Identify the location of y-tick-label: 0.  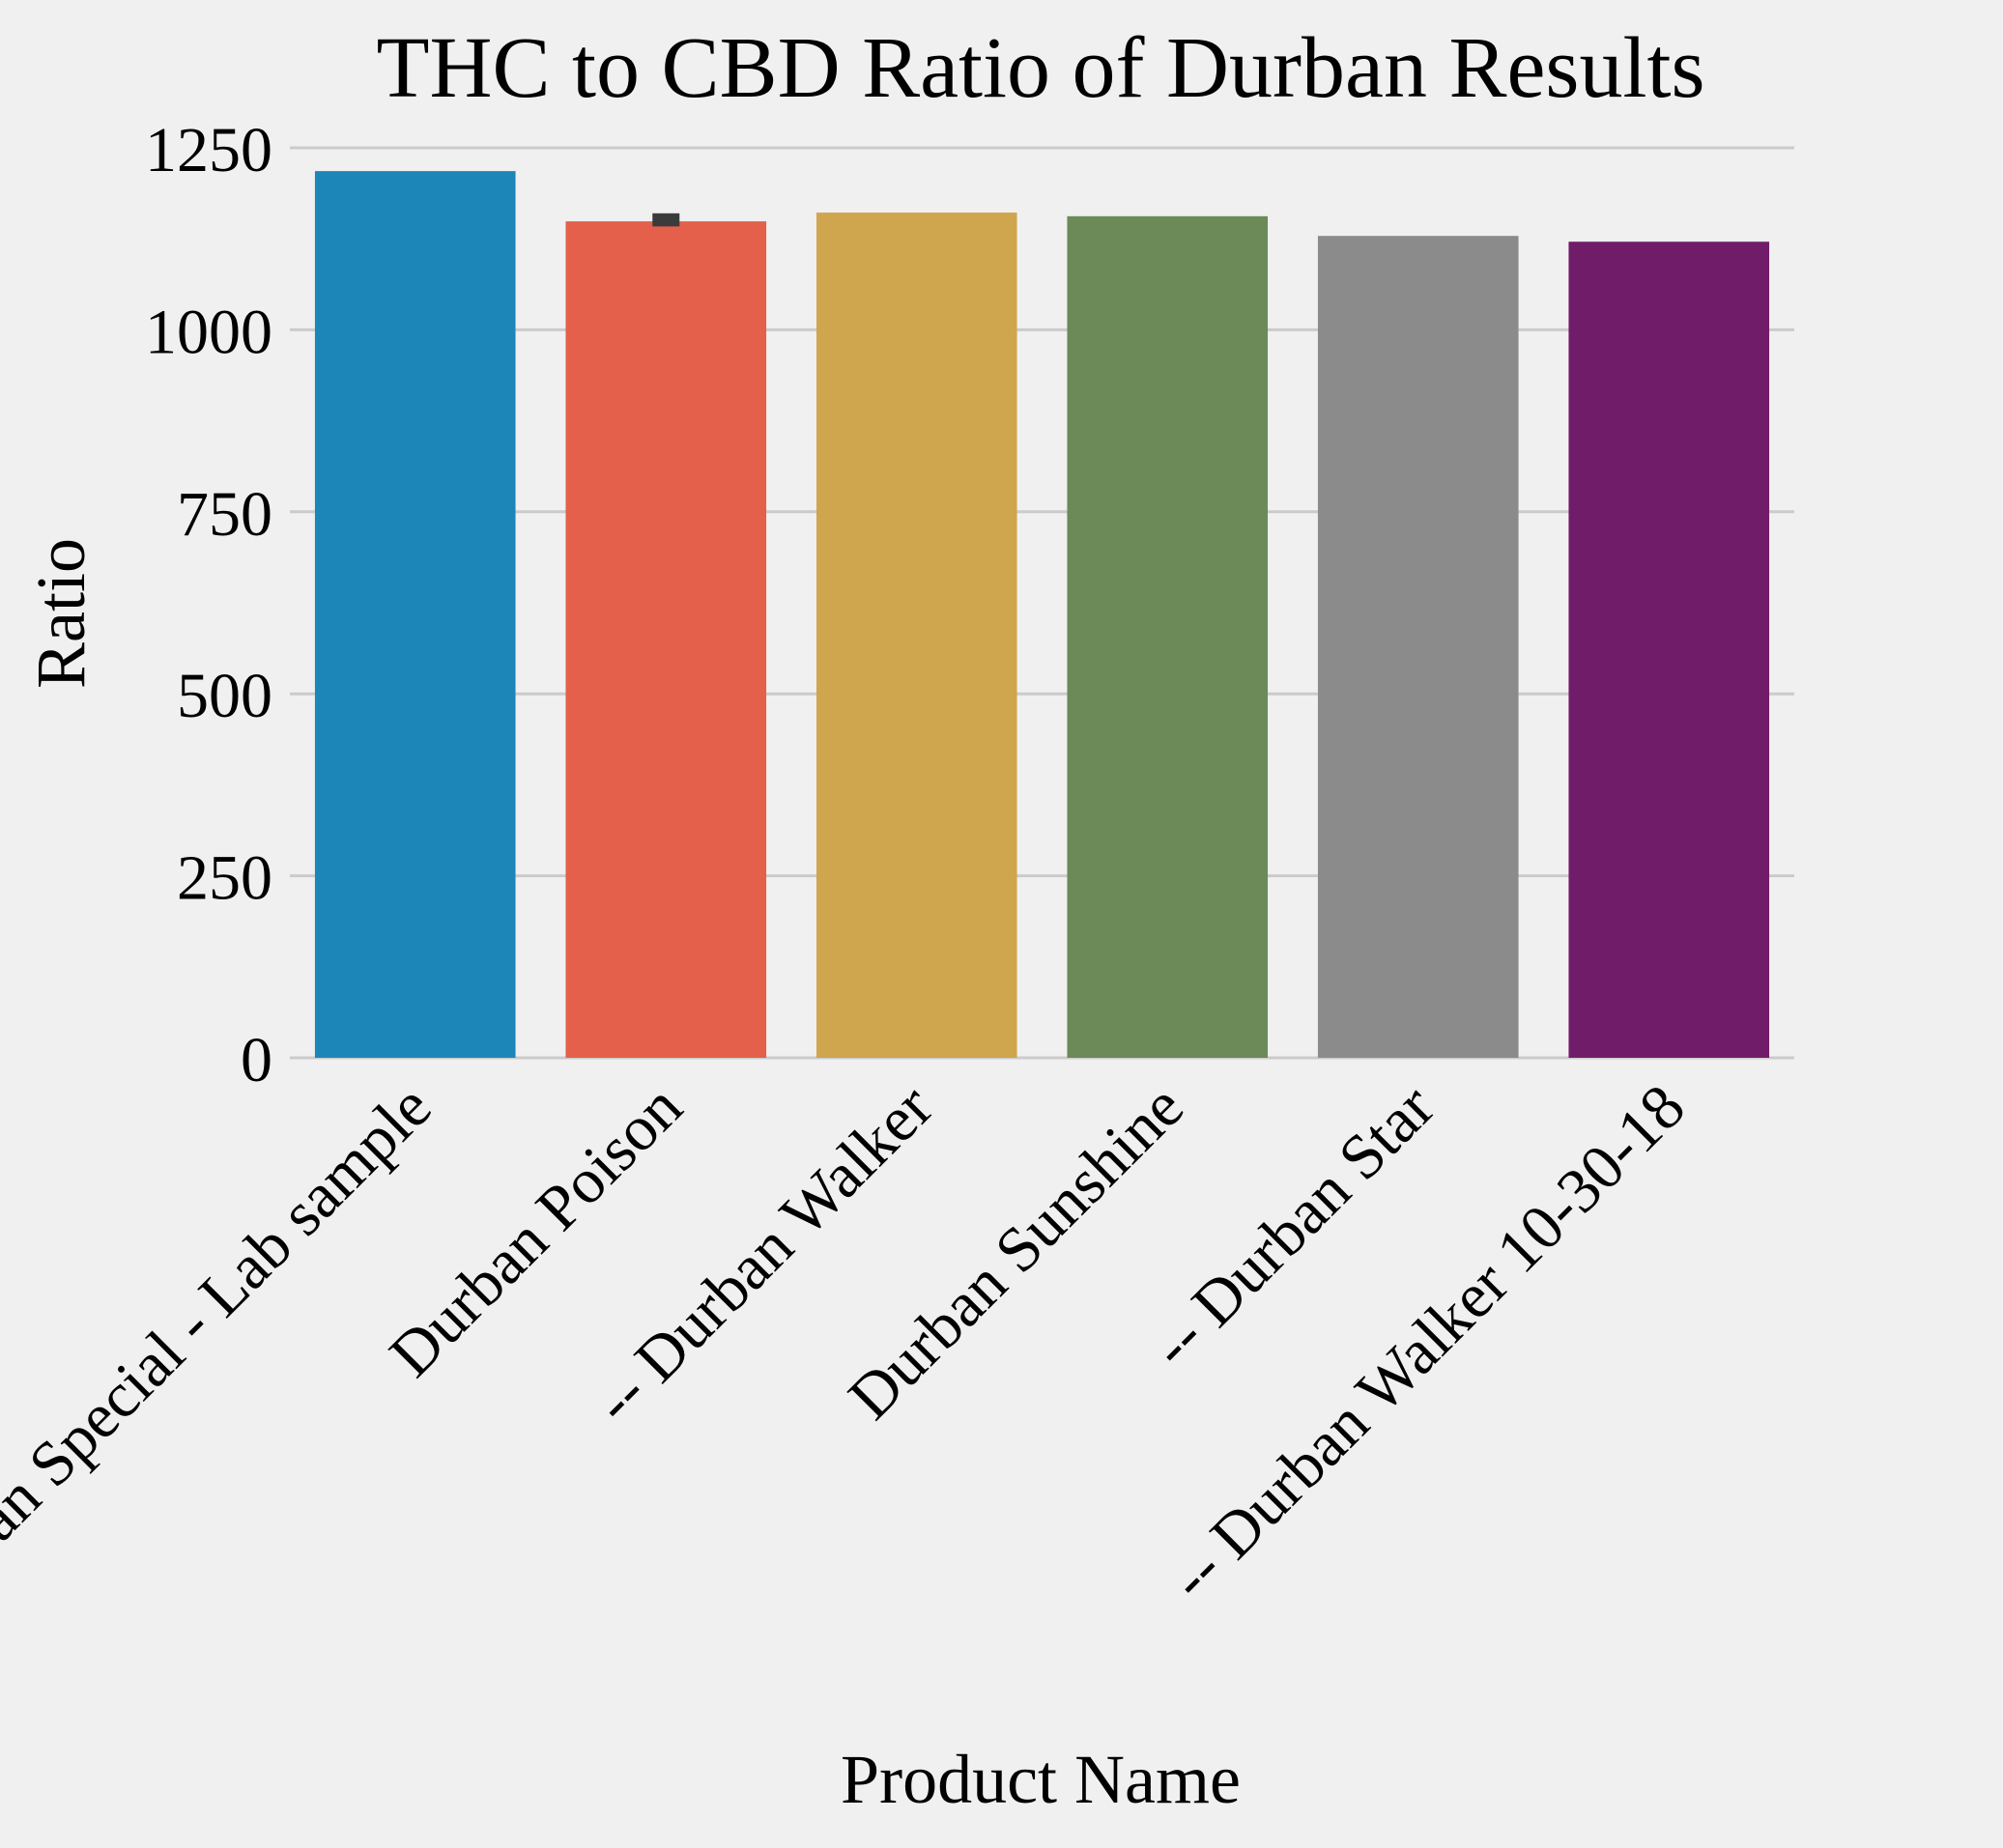
(256, 1060).